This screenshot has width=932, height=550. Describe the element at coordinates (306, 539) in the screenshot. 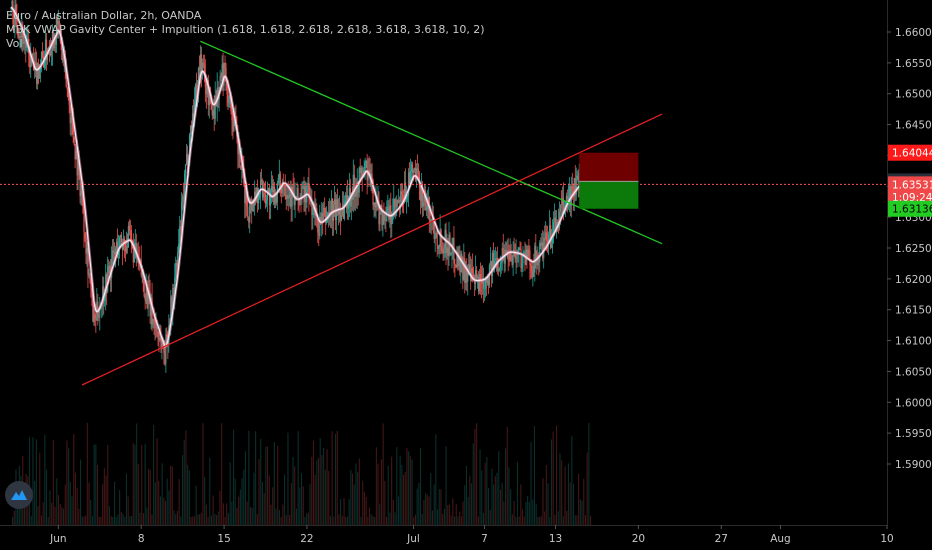

I see `time-tick-label: 22` at that location.